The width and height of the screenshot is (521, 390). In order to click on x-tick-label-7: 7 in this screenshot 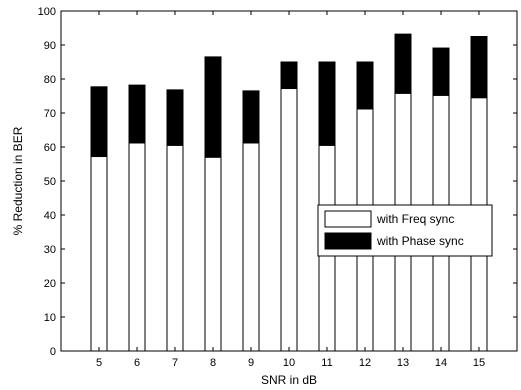, I will do `click(175, 363)`.